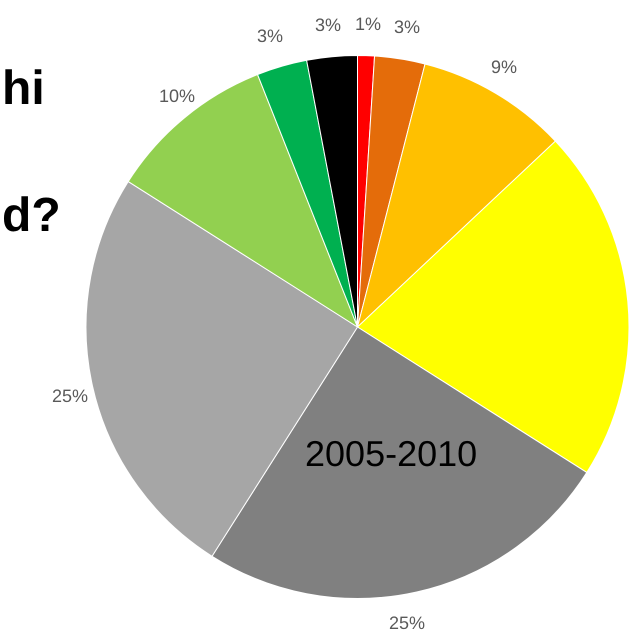  Describe the element at coordinates (504, 67) in the screenshot. I see `data-label: 9%` at that location.